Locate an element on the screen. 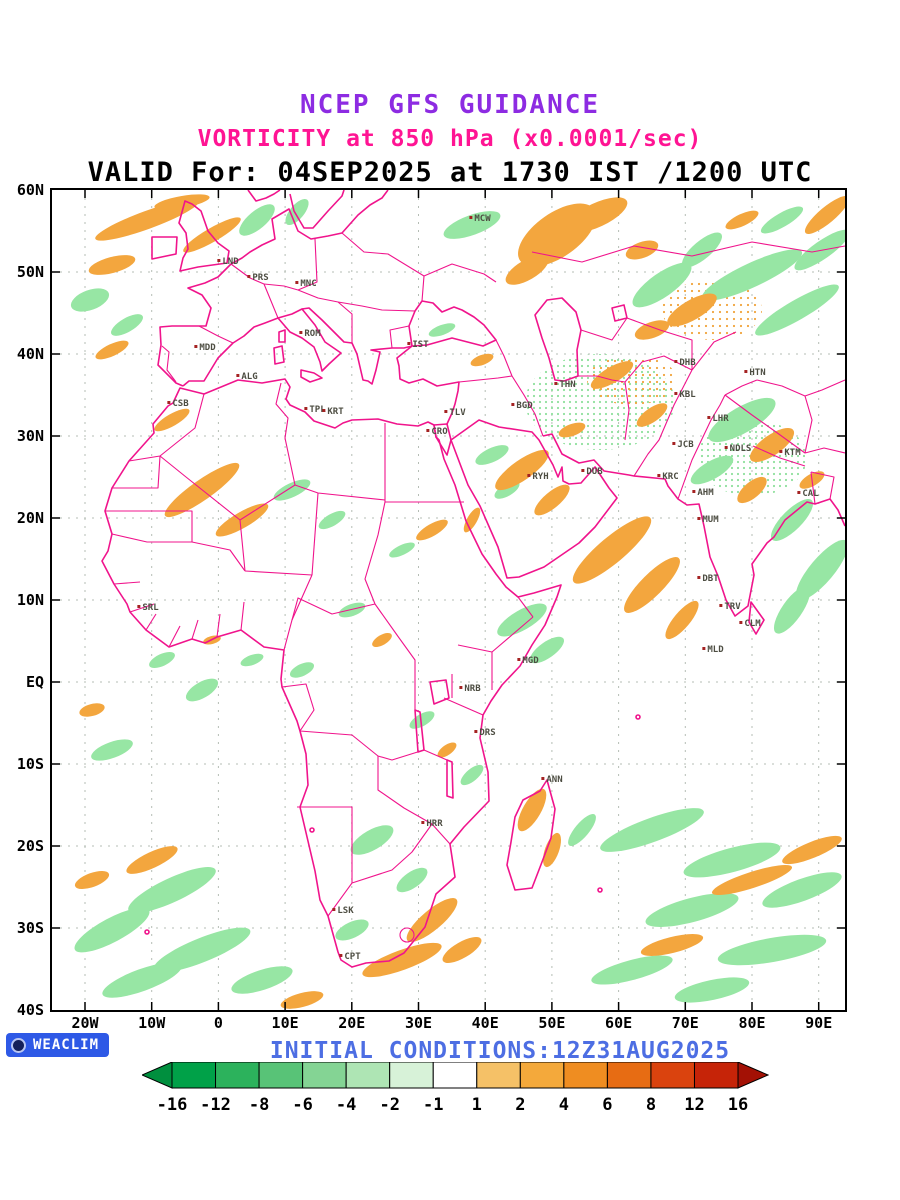 The height and width of the screenshot is (1200, 900). colorbar-left-arrow is located at coordinates (156, 1075).